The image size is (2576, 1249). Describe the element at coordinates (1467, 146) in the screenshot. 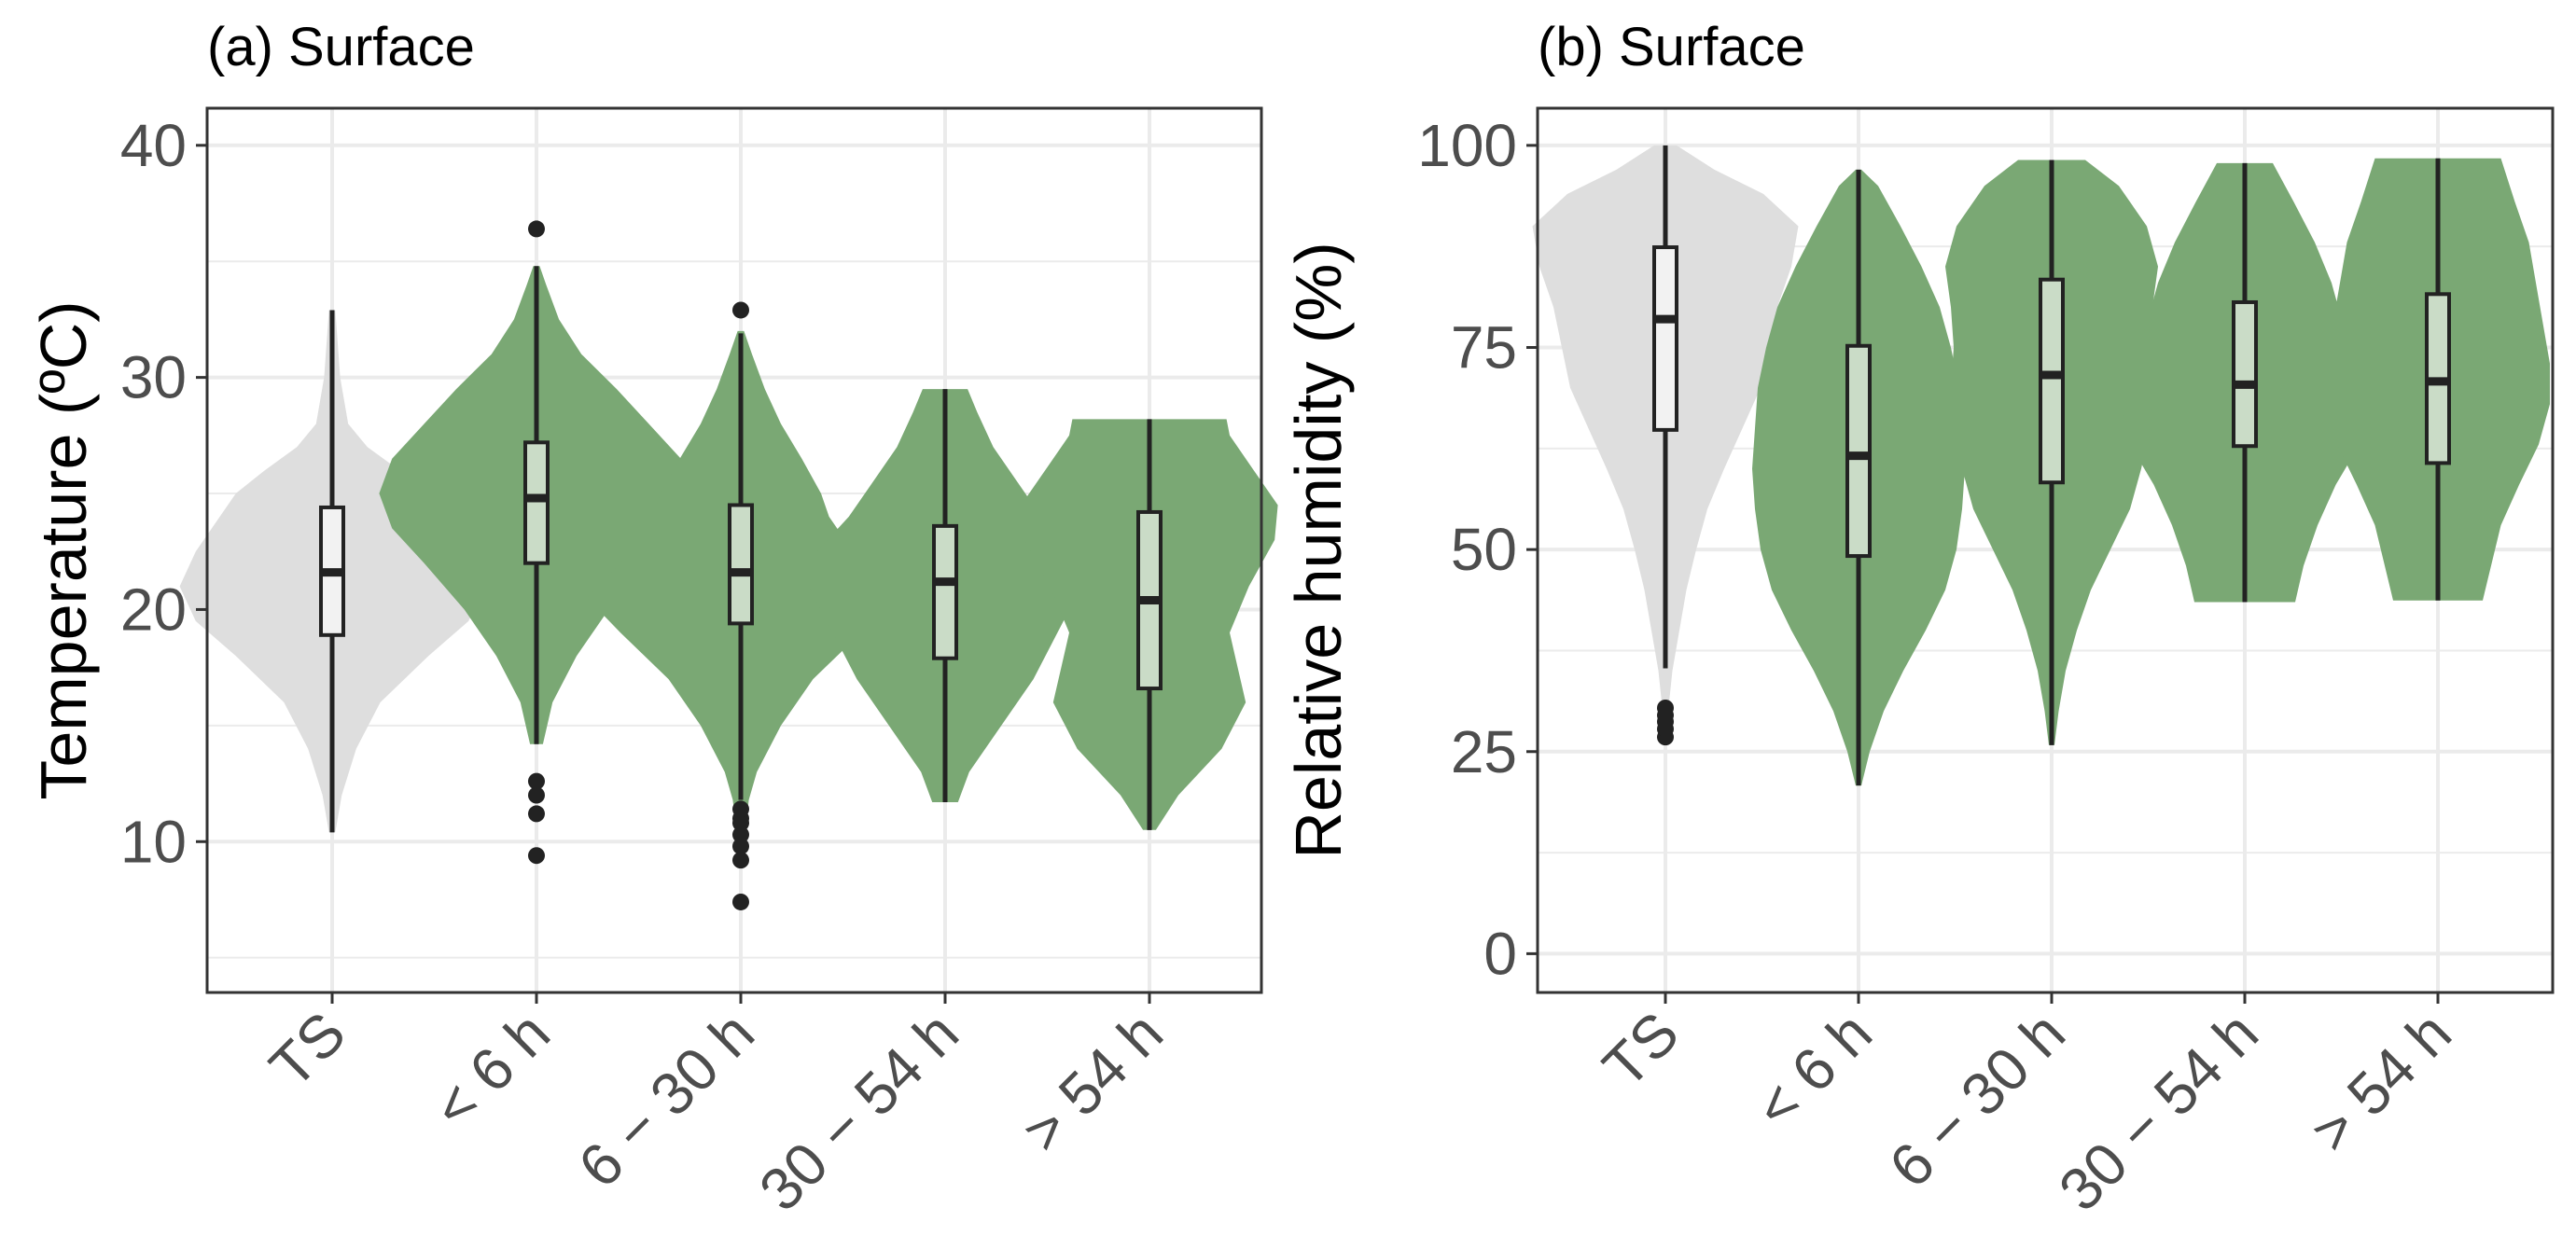

I see `y-tick-label: 100` at that location.